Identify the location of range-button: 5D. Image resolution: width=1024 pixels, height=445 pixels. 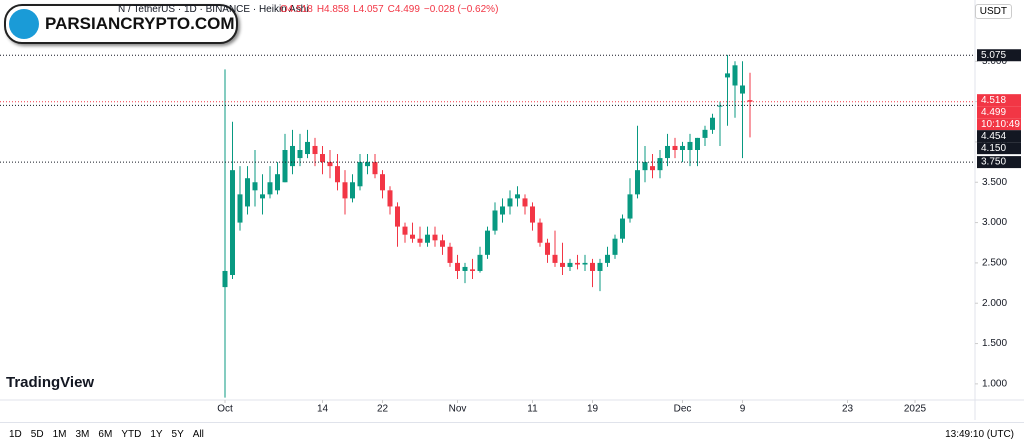
(37, 434).